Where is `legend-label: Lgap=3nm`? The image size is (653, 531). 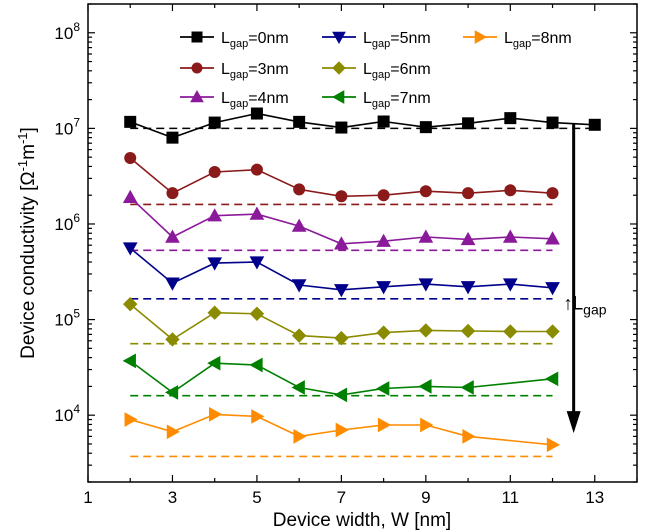
legend-label: Lgap=3nm is located at coordinates (255, 71).